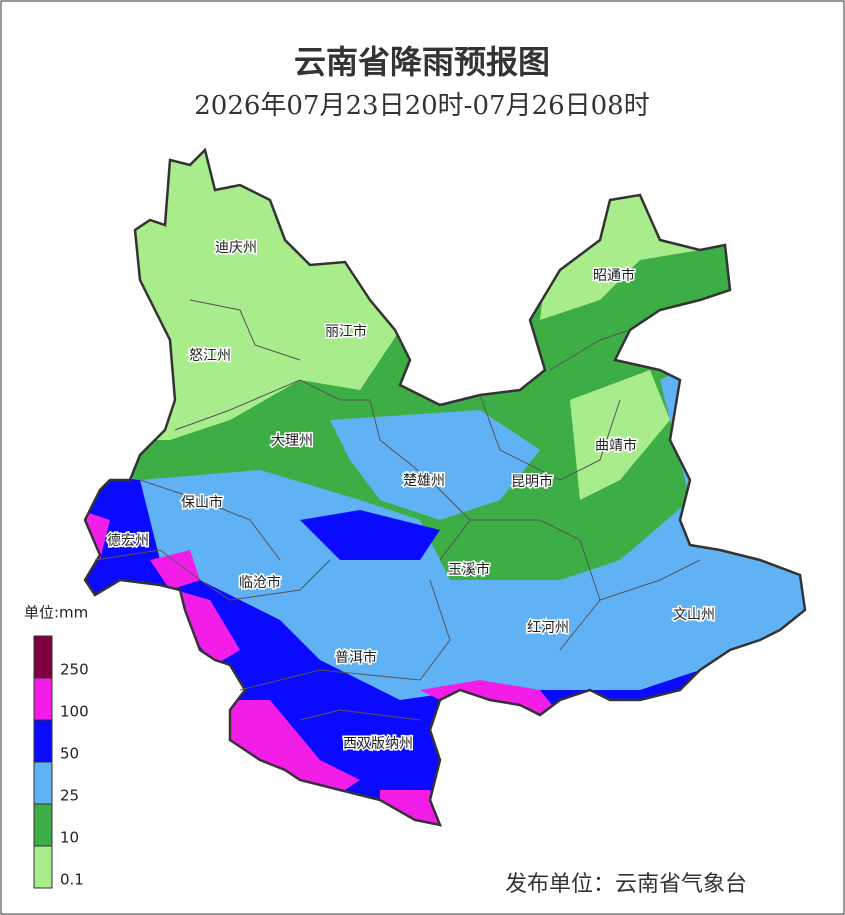  I want to click on legend-label: 10, so click(69, 838).